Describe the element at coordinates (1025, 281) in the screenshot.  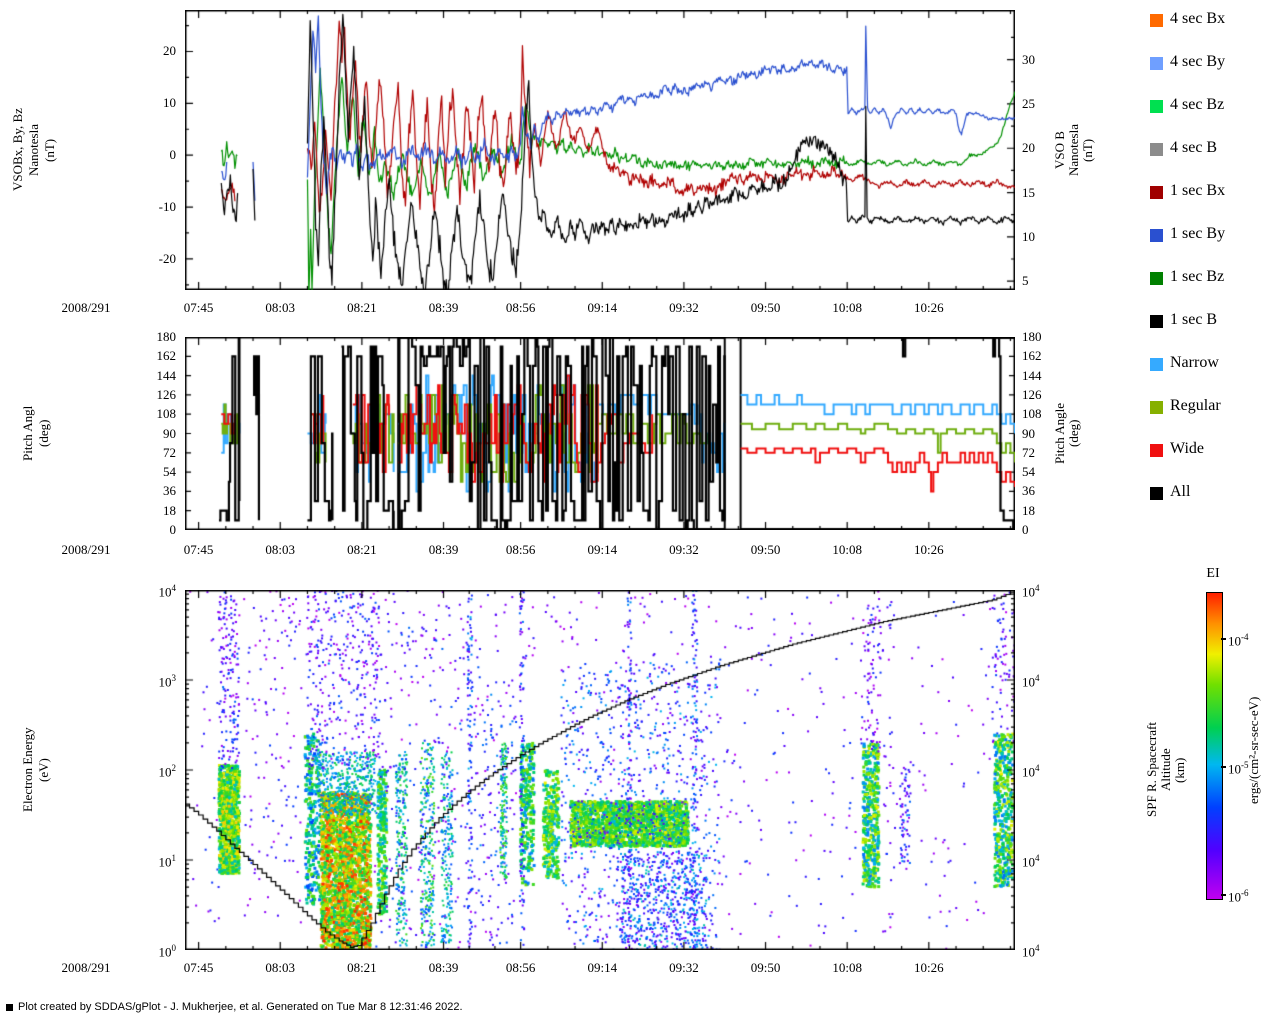
I see `mag-y-right-tick-label: 5` at that location.